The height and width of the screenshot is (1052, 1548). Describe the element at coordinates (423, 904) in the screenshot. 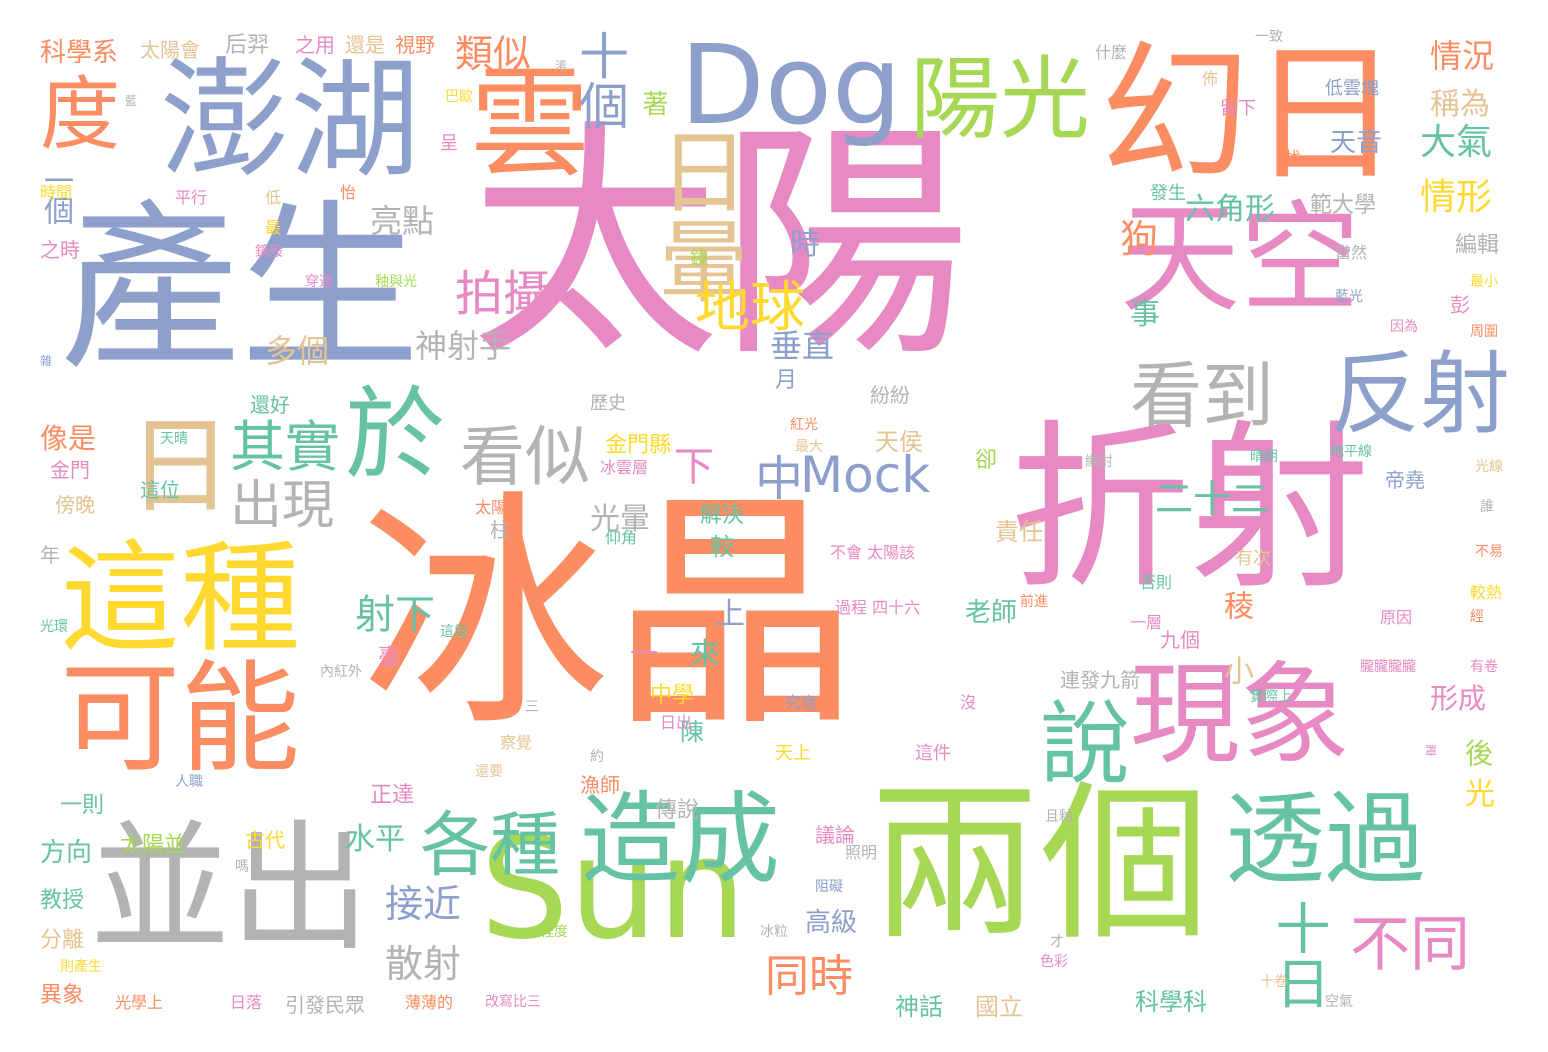

I see `word-cloud-word: 接近` at that location.